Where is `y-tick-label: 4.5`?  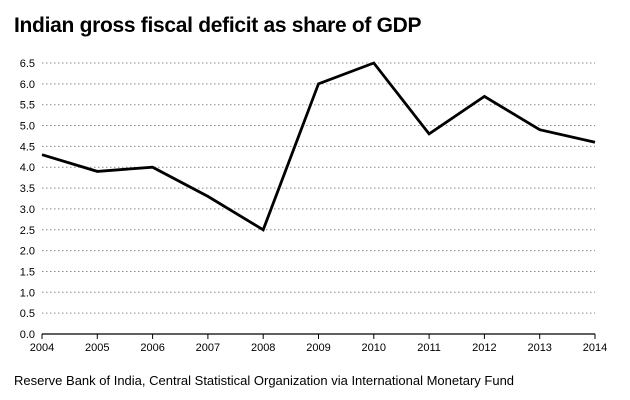
y-tick-label: 4.5 is located at coordinates (27, 147).